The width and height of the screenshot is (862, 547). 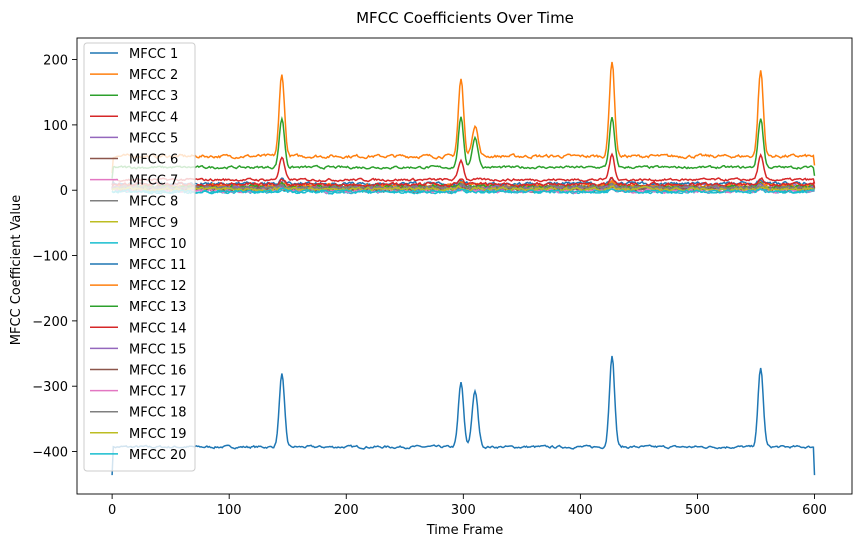 I want to click on legend-entry: MFCC 3, so click(x=153, y=96).